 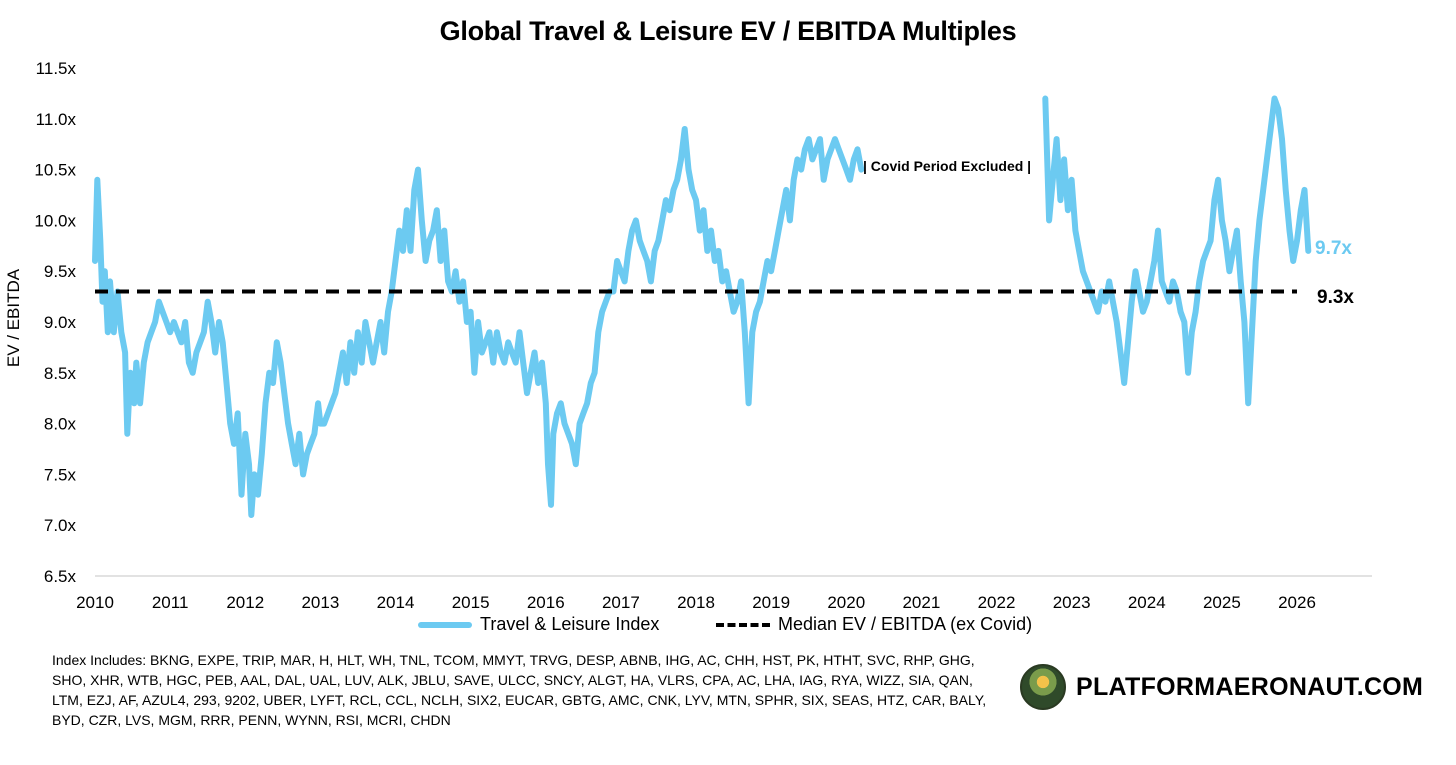 I want to click on legend-item-median: Median EV / EBITDA (ex Covid), so click(x=874, y=624).